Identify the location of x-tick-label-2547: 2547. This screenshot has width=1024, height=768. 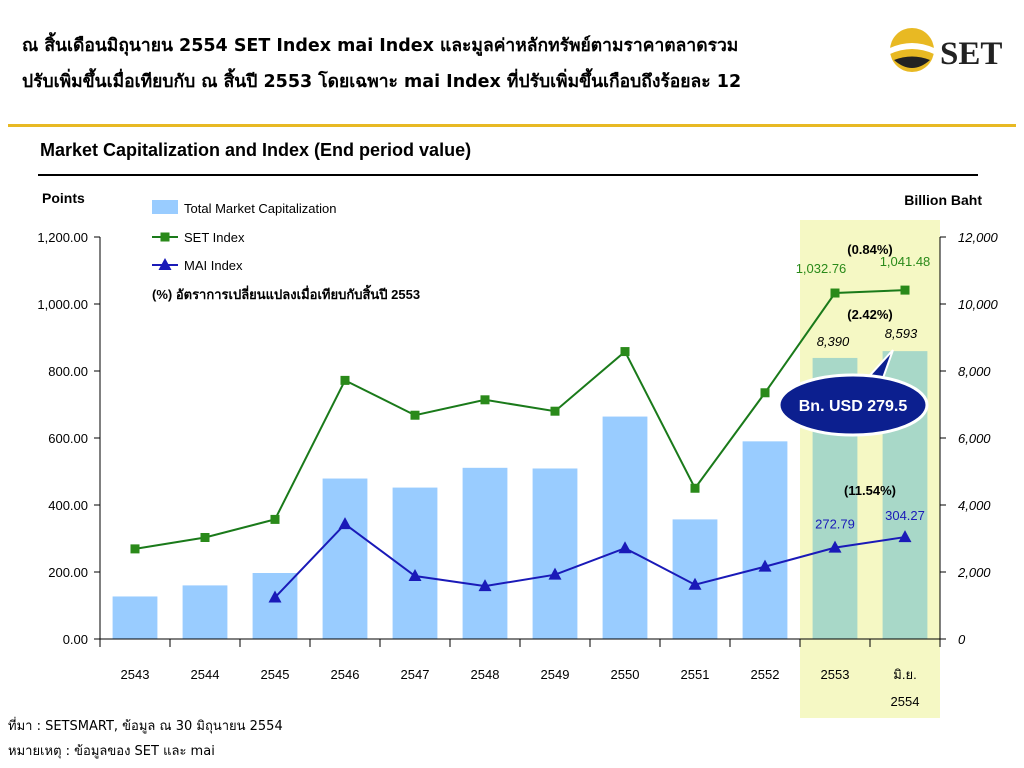
(415, 674).